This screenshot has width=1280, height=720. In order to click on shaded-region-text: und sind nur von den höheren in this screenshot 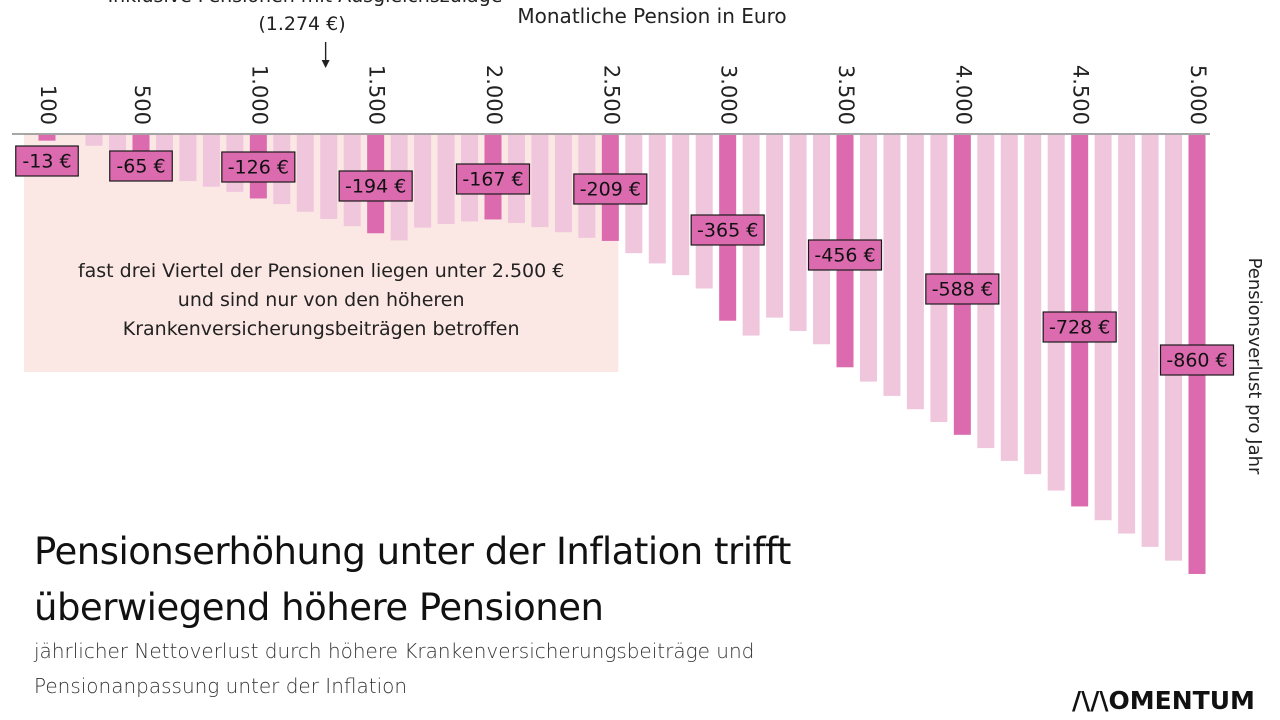, I will do `click(321, 300)`.